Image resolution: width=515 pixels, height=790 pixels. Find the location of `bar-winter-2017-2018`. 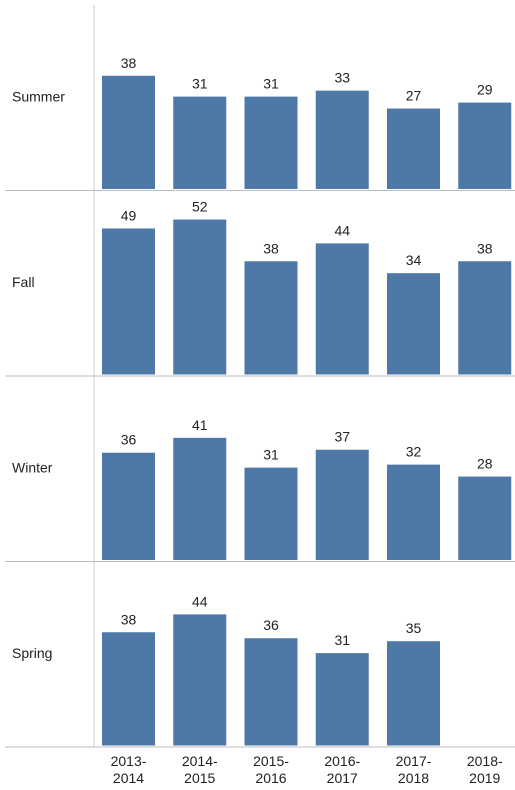

bar-winter-2017-2018 is located at coordinates (413, 512).